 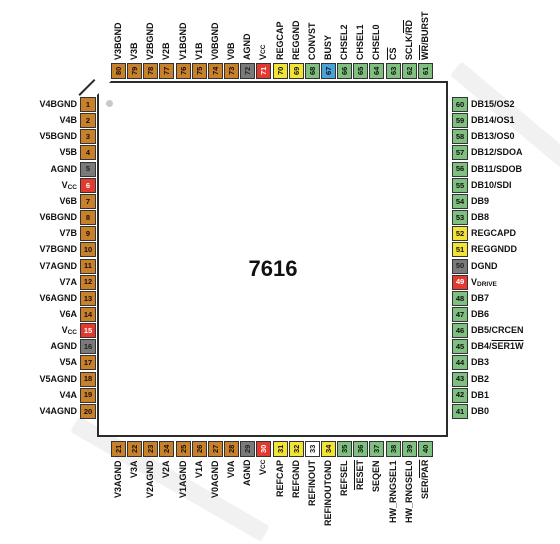 What do you see at coordinates (480, 297) in the screenshot?
I see `pin-48-label: DB7` at bounding box center [480, 297].